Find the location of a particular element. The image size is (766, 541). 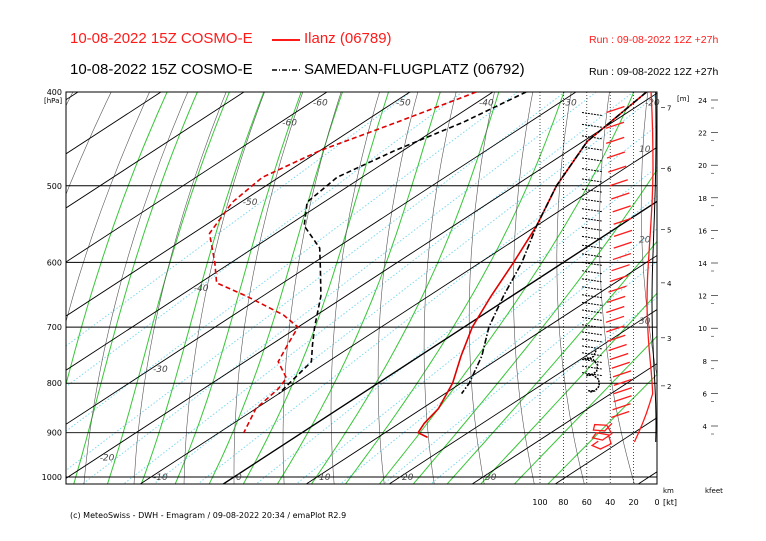

wind-tick-label: 60 is located at coordinates (587, 502).